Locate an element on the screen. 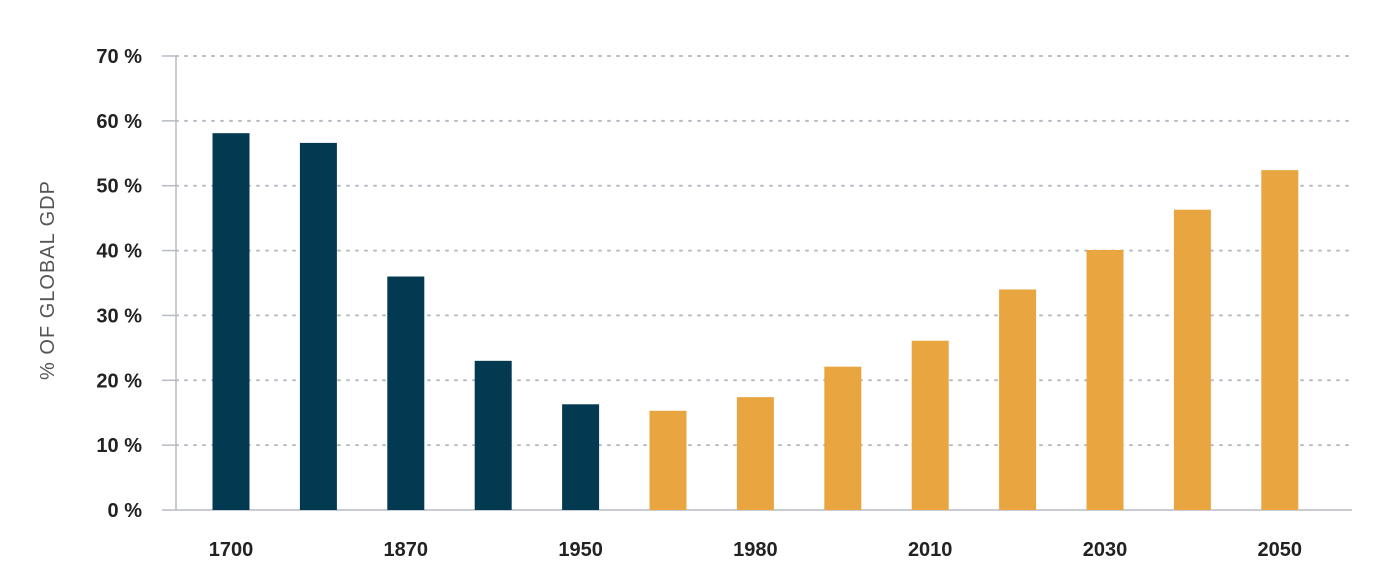 This screenshot has width=1398, height=586. y-tick-label: 10 % is located at coordinates (119, 446).